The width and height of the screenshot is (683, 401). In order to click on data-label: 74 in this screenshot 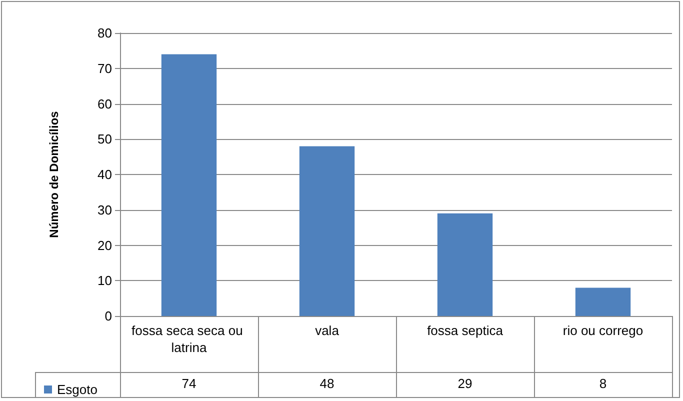, I will do `click(189, 384)`.